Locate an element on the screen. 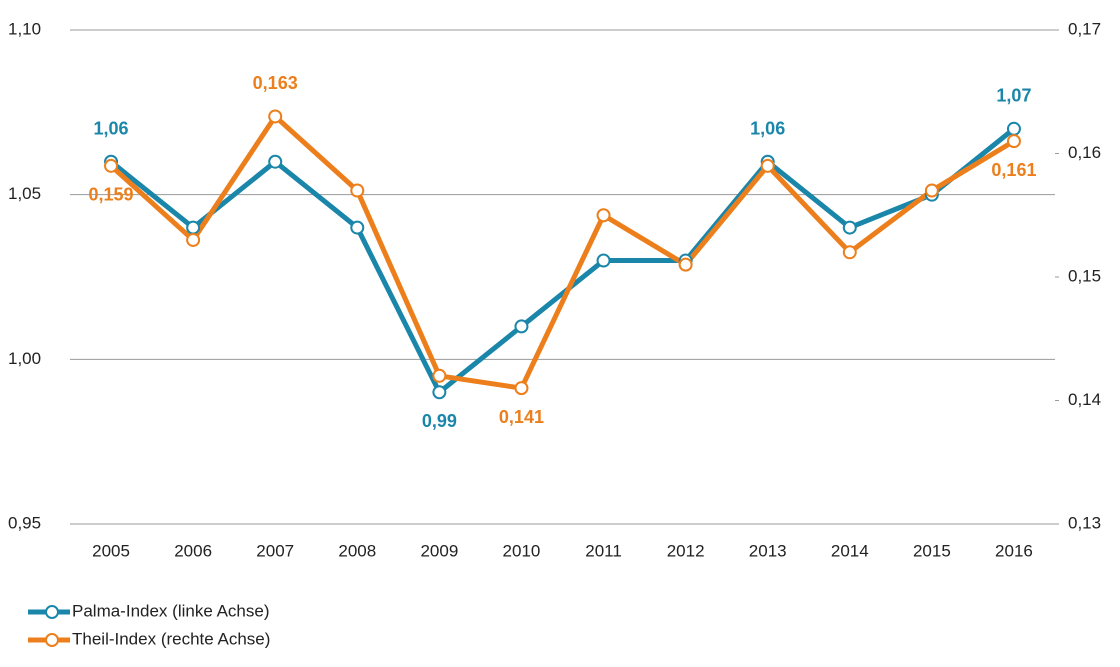  y2-tick-label: 0,14 is located at coordinates (1084, 399).